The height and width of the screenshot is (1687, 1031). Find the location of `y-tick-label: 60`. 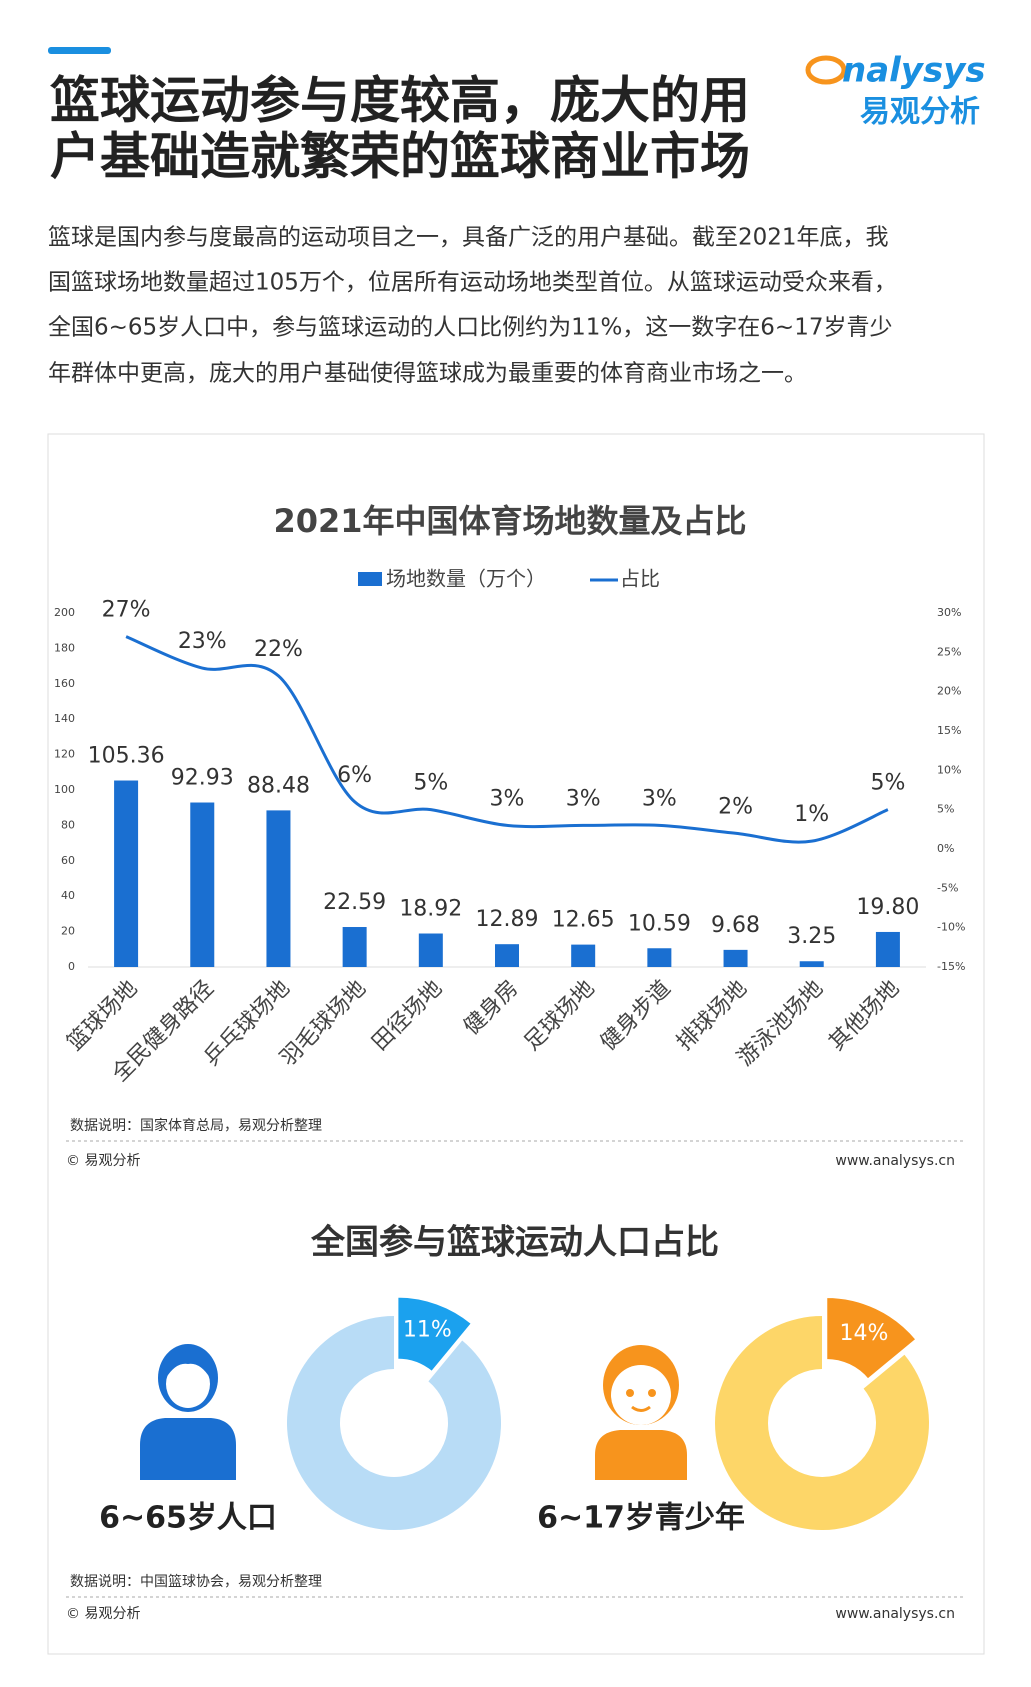

y-tick-label: 60 is located at coordinates (68, 860).